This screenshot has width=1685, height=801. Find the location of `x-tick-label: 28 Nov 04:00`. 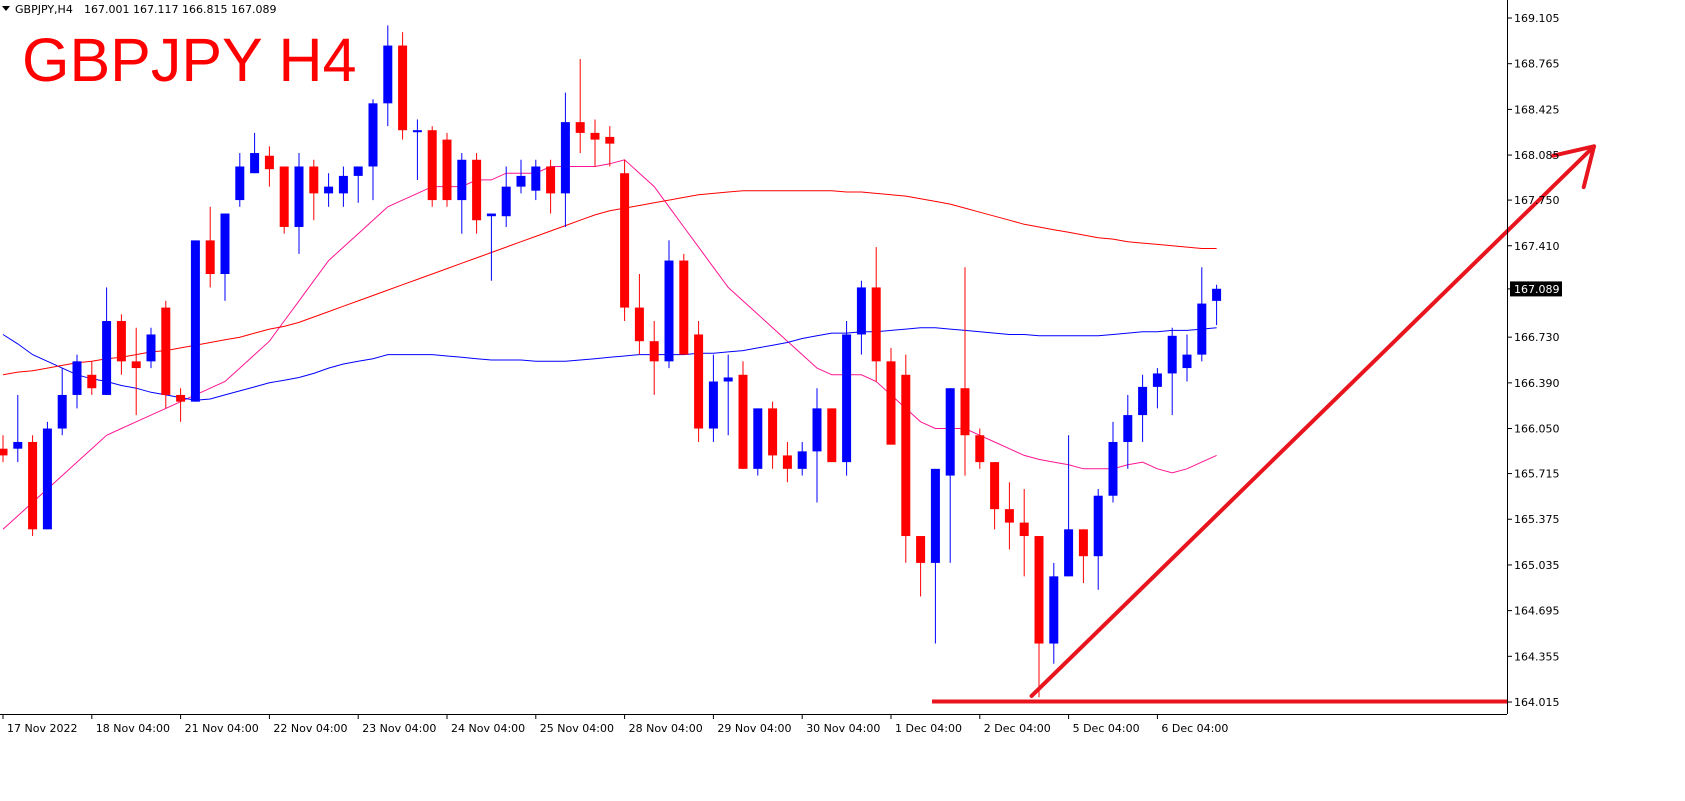

x-tick-label: 28 Nov 04:00 is located at coordinates (666, 728).